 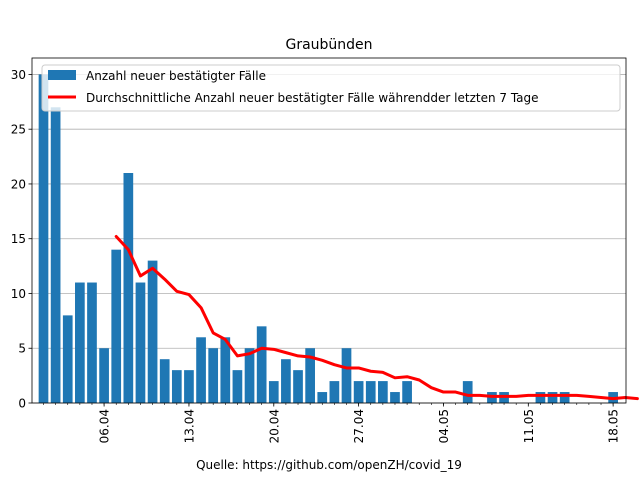 I want to click on legend-label-bar: Anzahl neuer bestätigter Fälle, so click(x=176, y=76).